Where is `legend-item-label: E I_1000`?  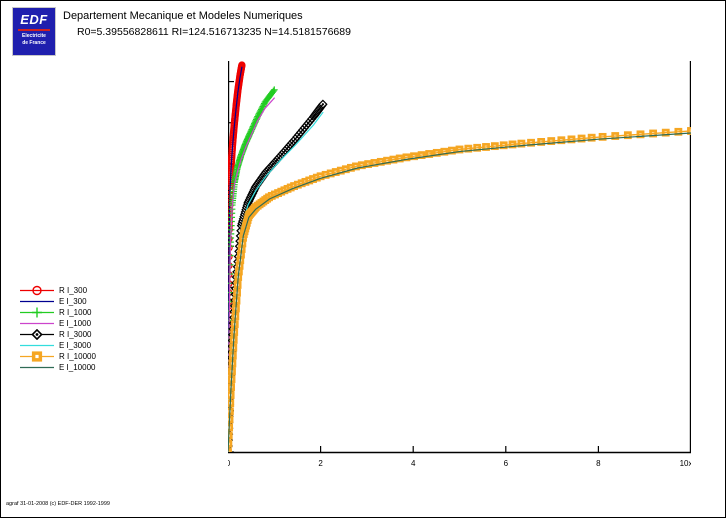
legend-item-label: E I_1000 is located at coordinates (75, 323).